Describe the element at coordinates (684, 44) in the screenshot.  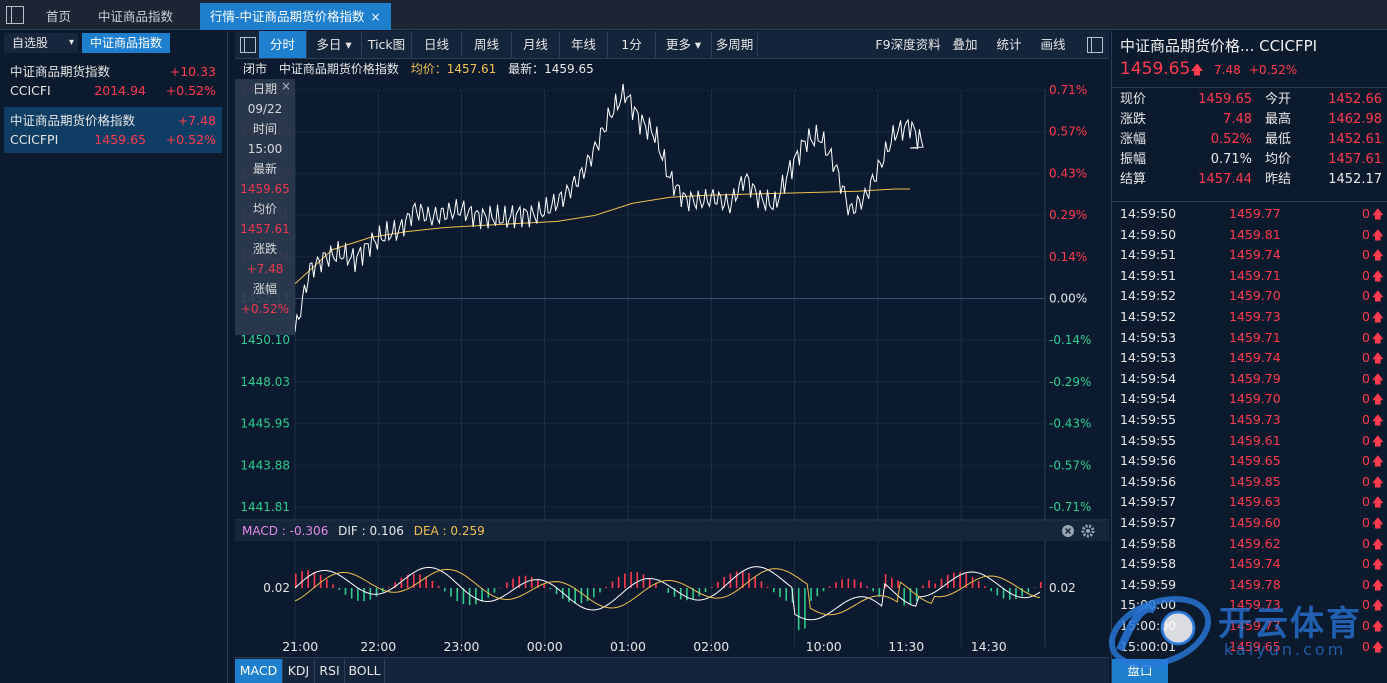
I see `btn-more: 更多 ▾` at that location.